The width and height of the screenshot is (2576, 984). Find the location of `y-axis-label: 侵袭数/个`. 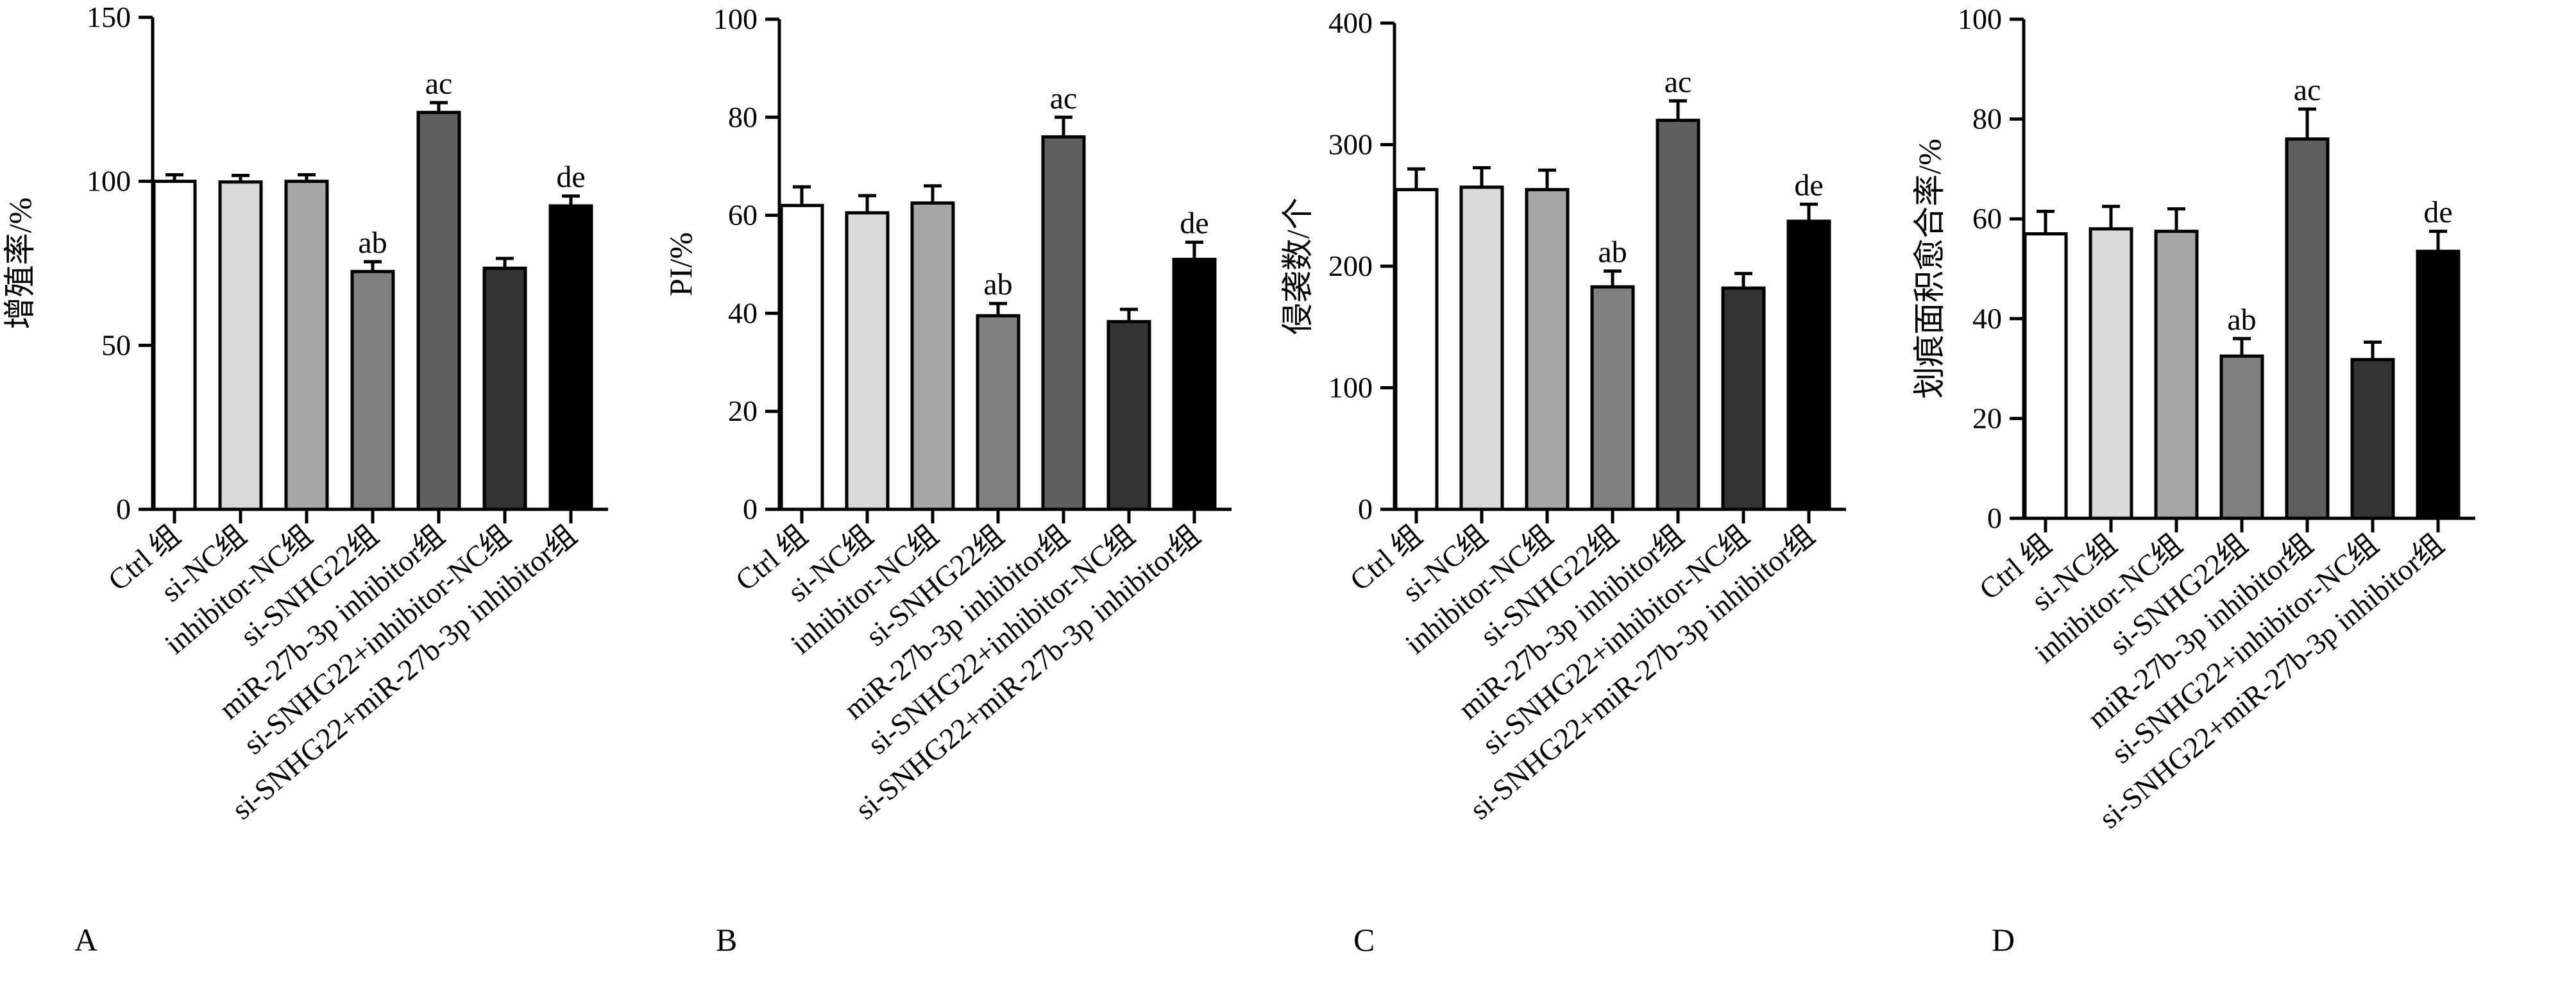

y-axis-label: 侵袭数/个 is located at coordinates (1298, 266).